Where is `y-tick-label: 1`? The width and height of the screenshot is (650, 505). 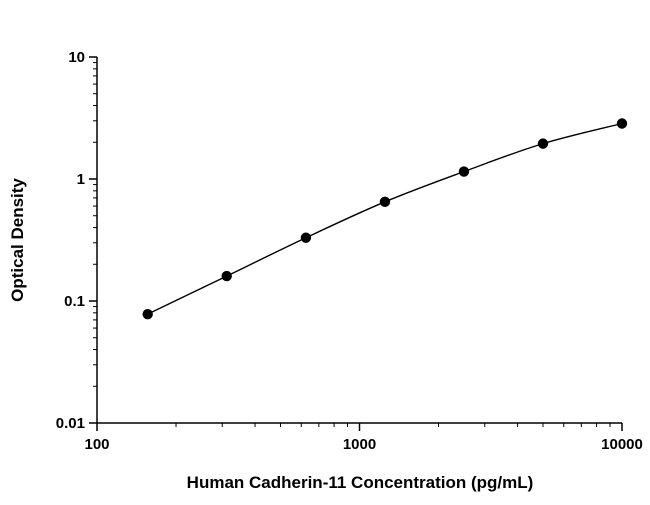
y-tick-label: 1 is located at coordinates (81, 179).